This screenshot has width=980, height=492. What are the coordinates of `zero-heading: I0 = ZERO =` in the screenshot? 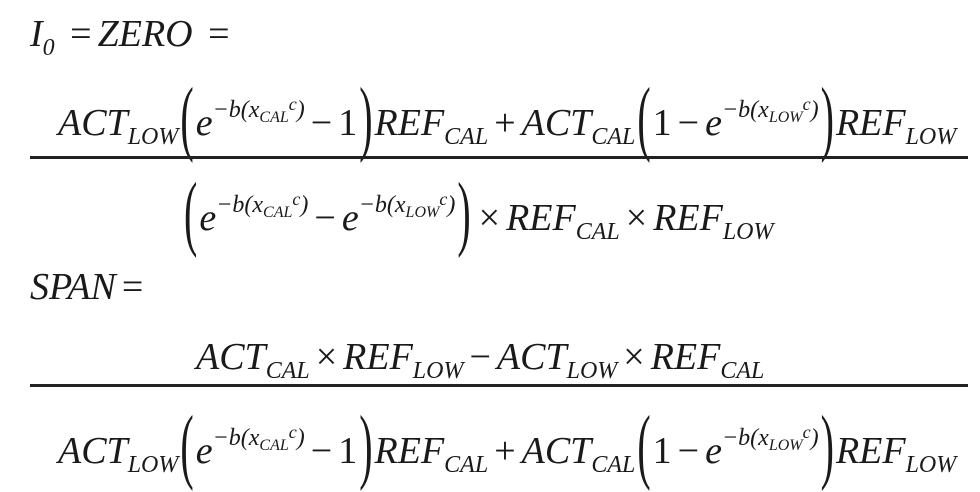 It's located at (133, 37).